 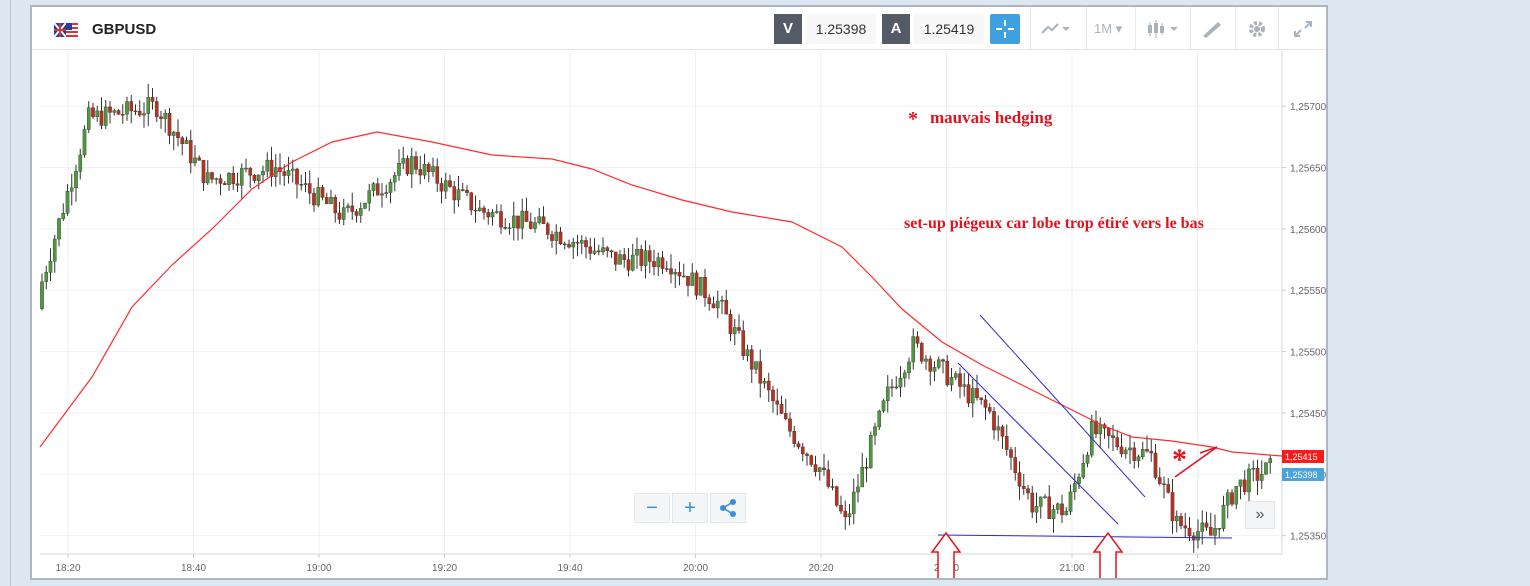 What do you see at coordinates (318, 568) in the screenshot?
I see `x-tick-label: 19:00` at bounding box center [318, 568].